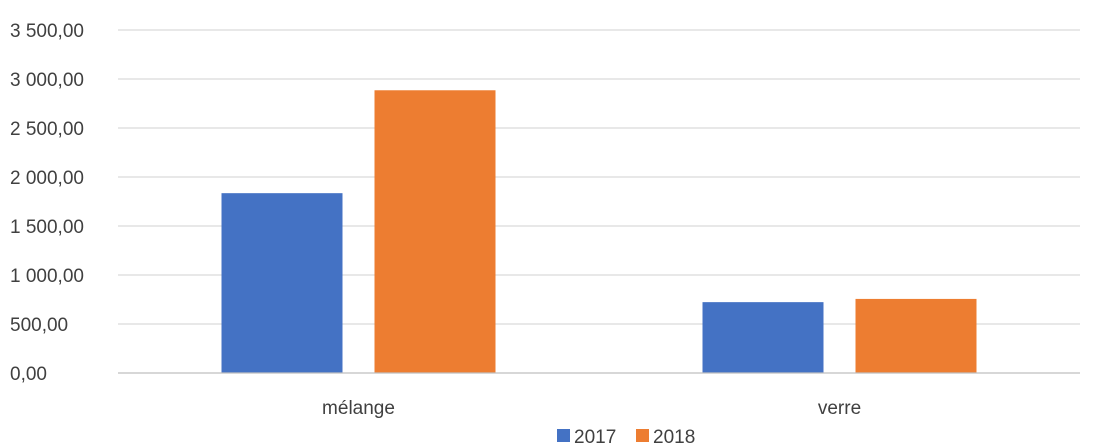  What do you see at coordinates (674, 436) in the screenshot?
I see `legend-label-2018: 2018` at bounding box center [674, 436].